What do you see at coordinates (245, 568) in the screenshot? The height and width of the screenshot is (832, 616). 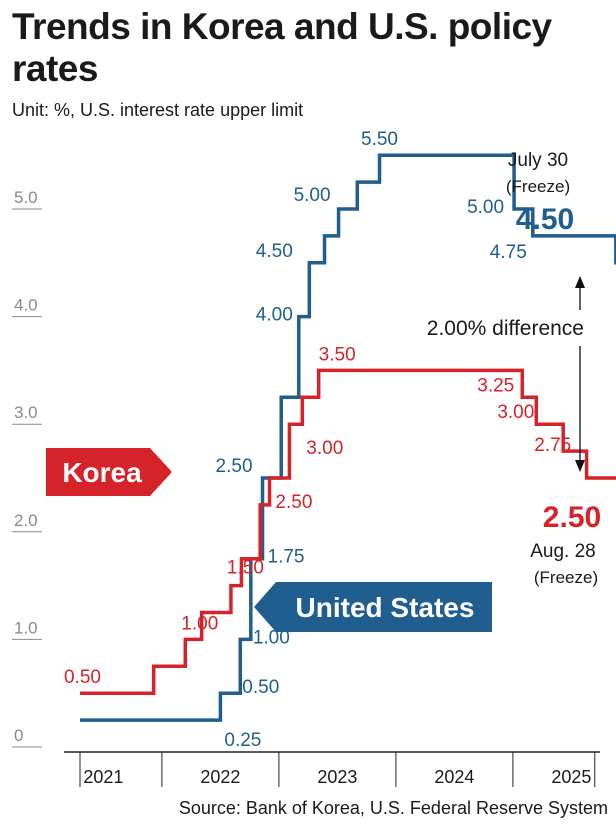 I see `korea-rate-label: 1.50` at bounding box center [245, 568].